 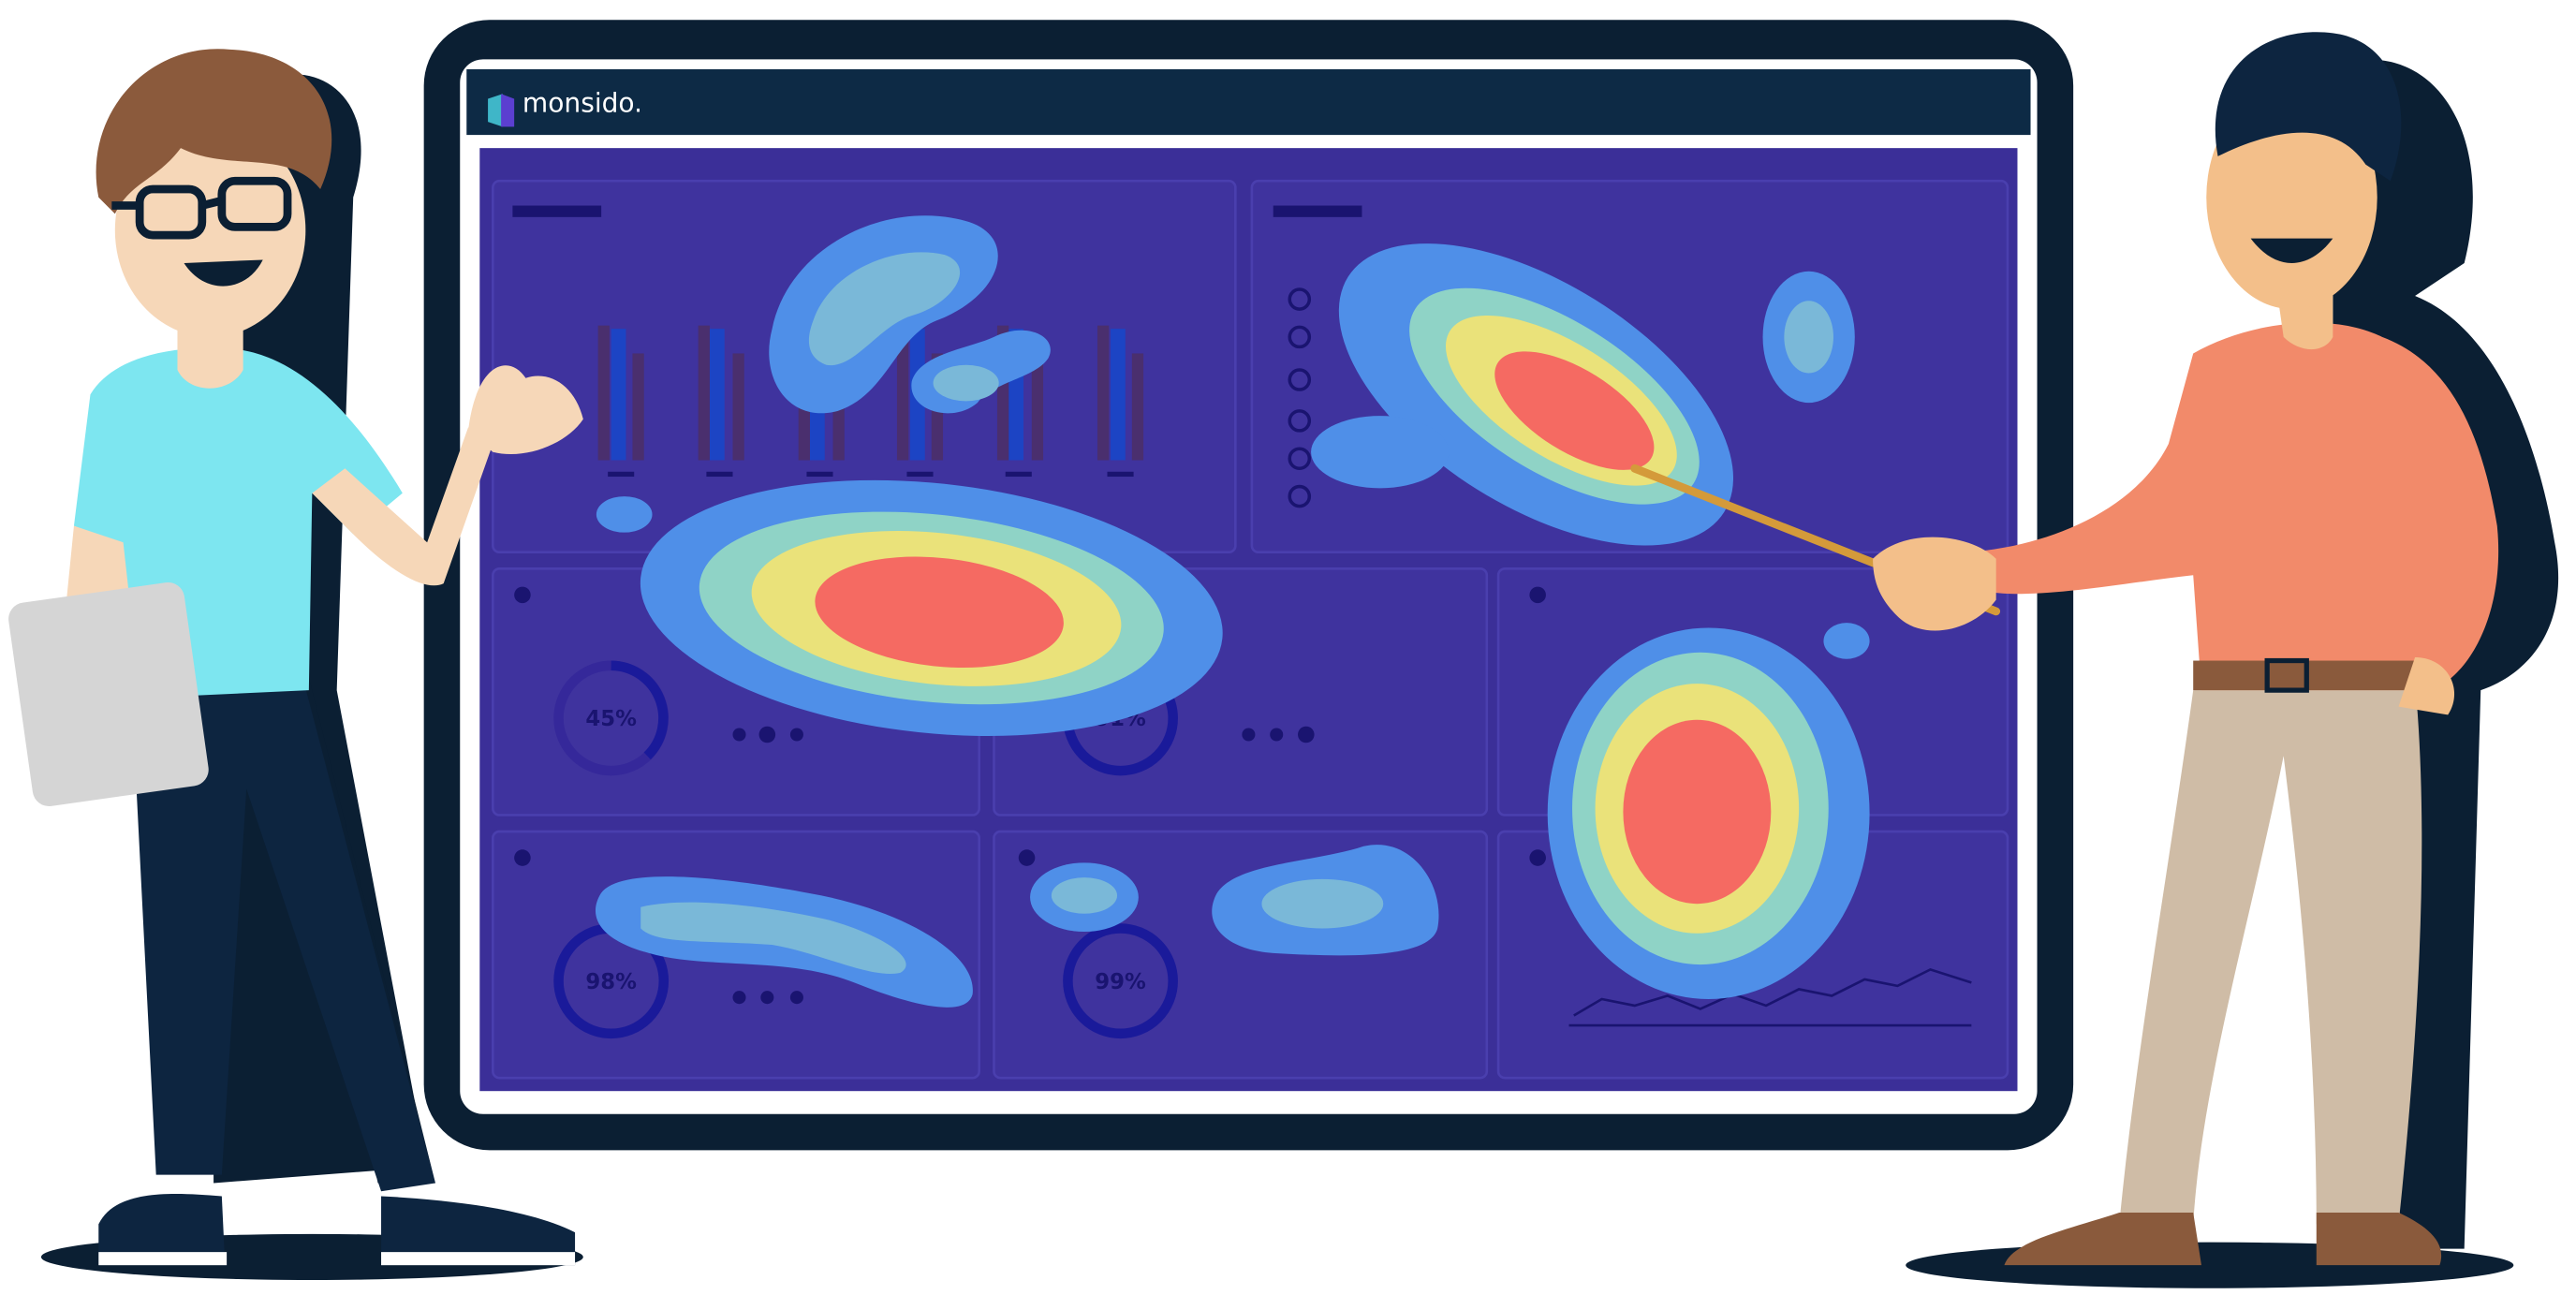 What do you see at coordinates (582, 103) in the screenshot?
I see `brand: monsido.` at bounding box center [582, 103].